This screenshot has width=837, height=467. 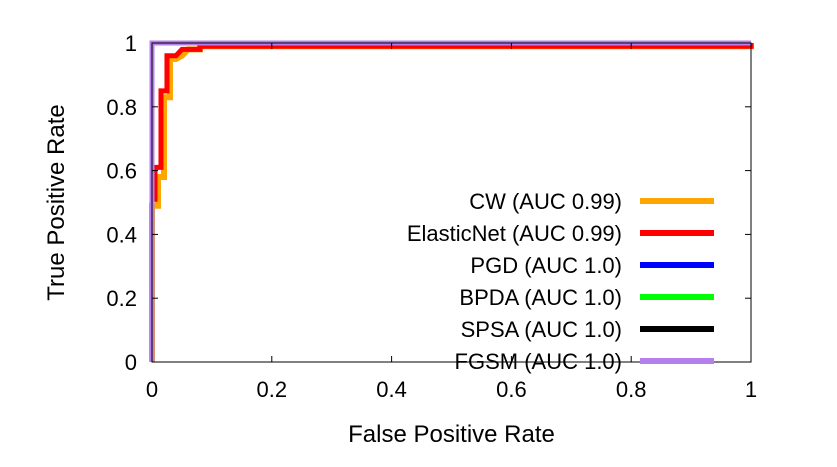 What do you see at coordinates (121, 107) in the screenshot?
I see `y-tick-label: 0.8` at bounding box center [121, 107].